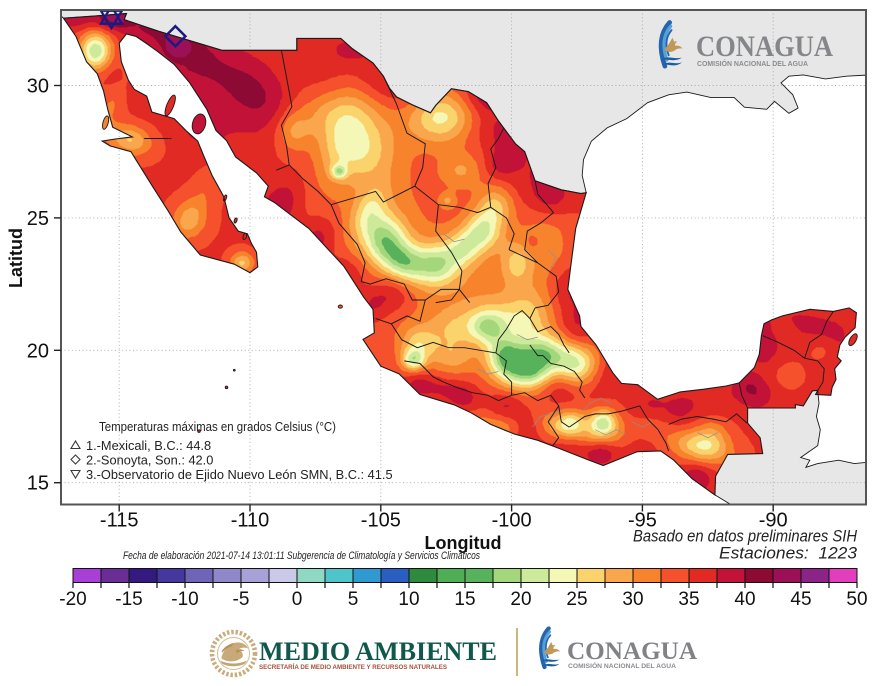  What do you see at coordinates (745, 536) in the screenshot?
I see `svg-text:Basado en datos preliminares S: Basado en datos preliminares SIH` at bounding box center [745, 536].